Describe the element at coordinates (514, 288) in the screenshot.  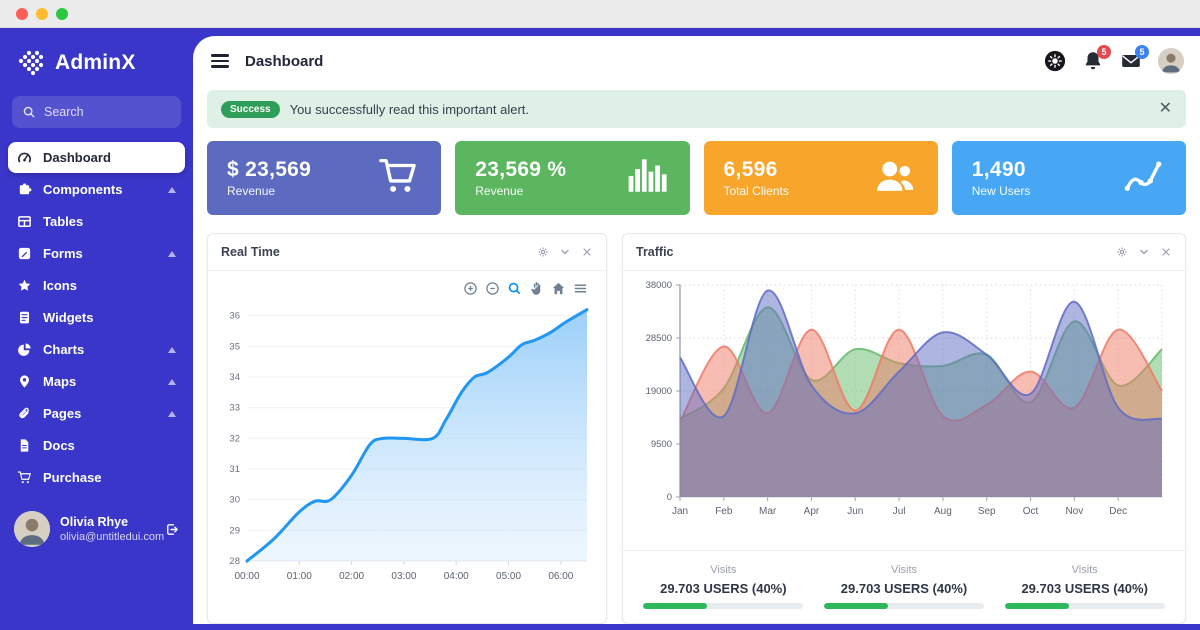
I see `selection-zoom-icon` at that location.